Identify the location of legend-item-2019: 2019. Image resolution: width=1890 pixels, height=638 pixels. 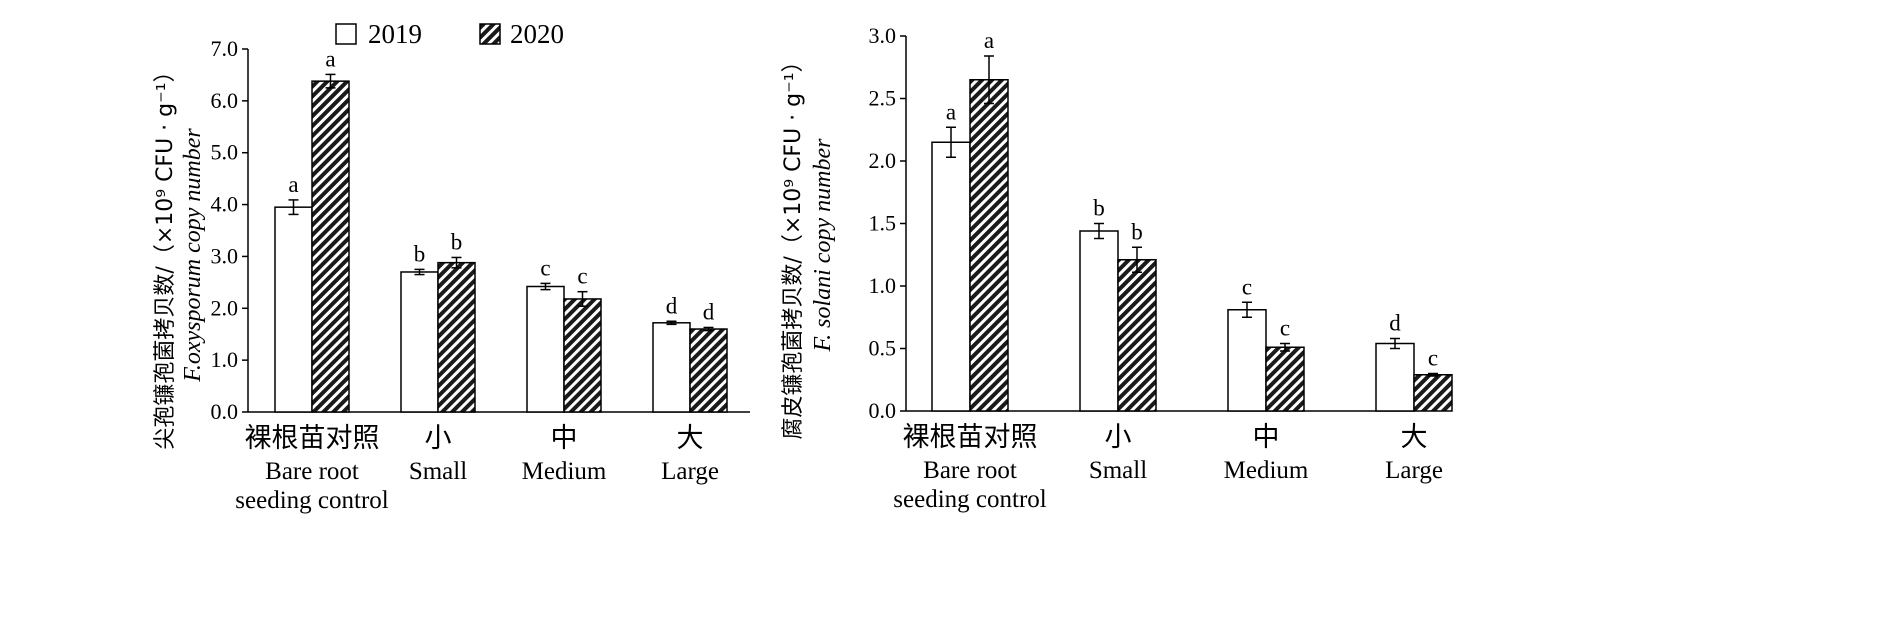
(378, 34).